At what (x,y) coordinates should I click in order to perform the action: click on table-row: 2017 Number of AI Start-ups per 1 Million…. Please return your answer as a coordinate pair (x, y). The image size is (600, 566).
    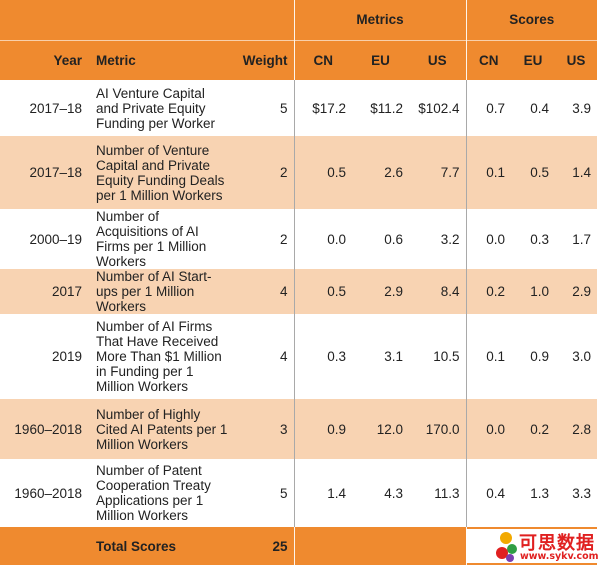
    Looking at the image, I should click on (299, 291).